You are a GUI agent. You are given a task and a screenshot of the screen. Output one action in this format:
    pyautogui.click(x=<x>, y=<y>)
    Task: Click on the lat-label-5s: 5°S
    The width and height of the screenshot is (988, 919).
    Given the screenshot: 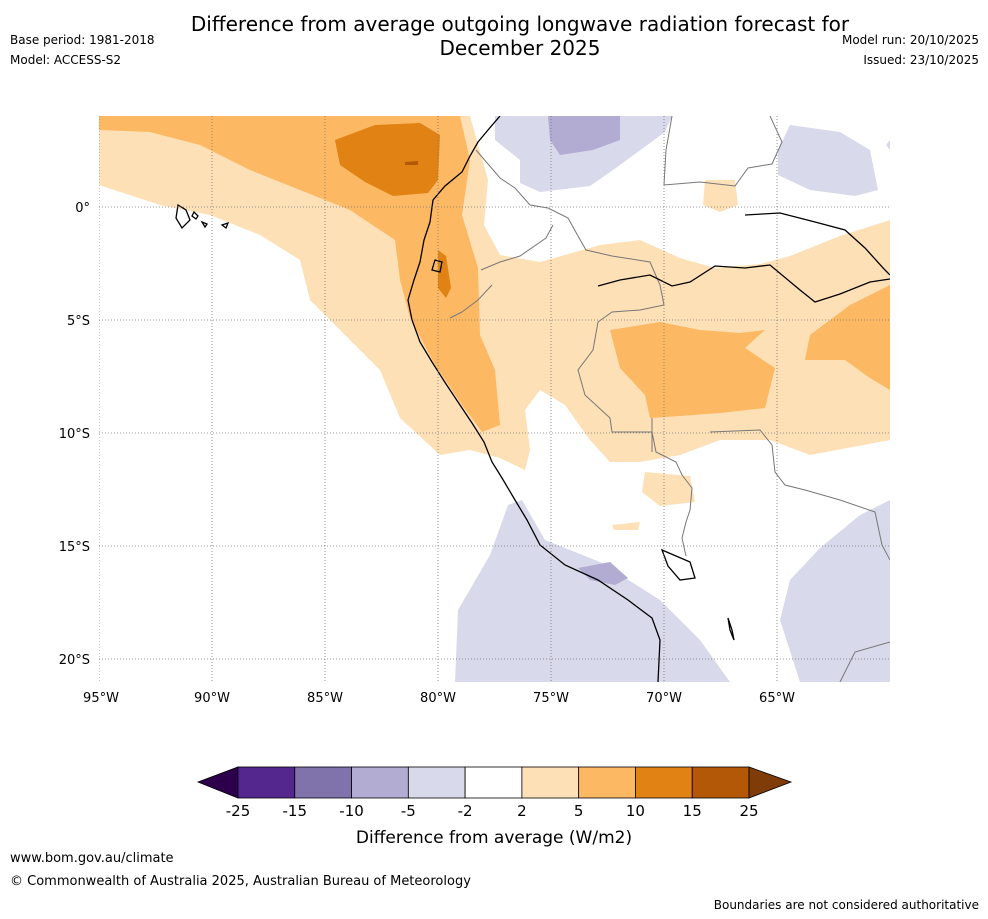 What is the action you would take?
    pyautogui.click(x=78, y=321)
    